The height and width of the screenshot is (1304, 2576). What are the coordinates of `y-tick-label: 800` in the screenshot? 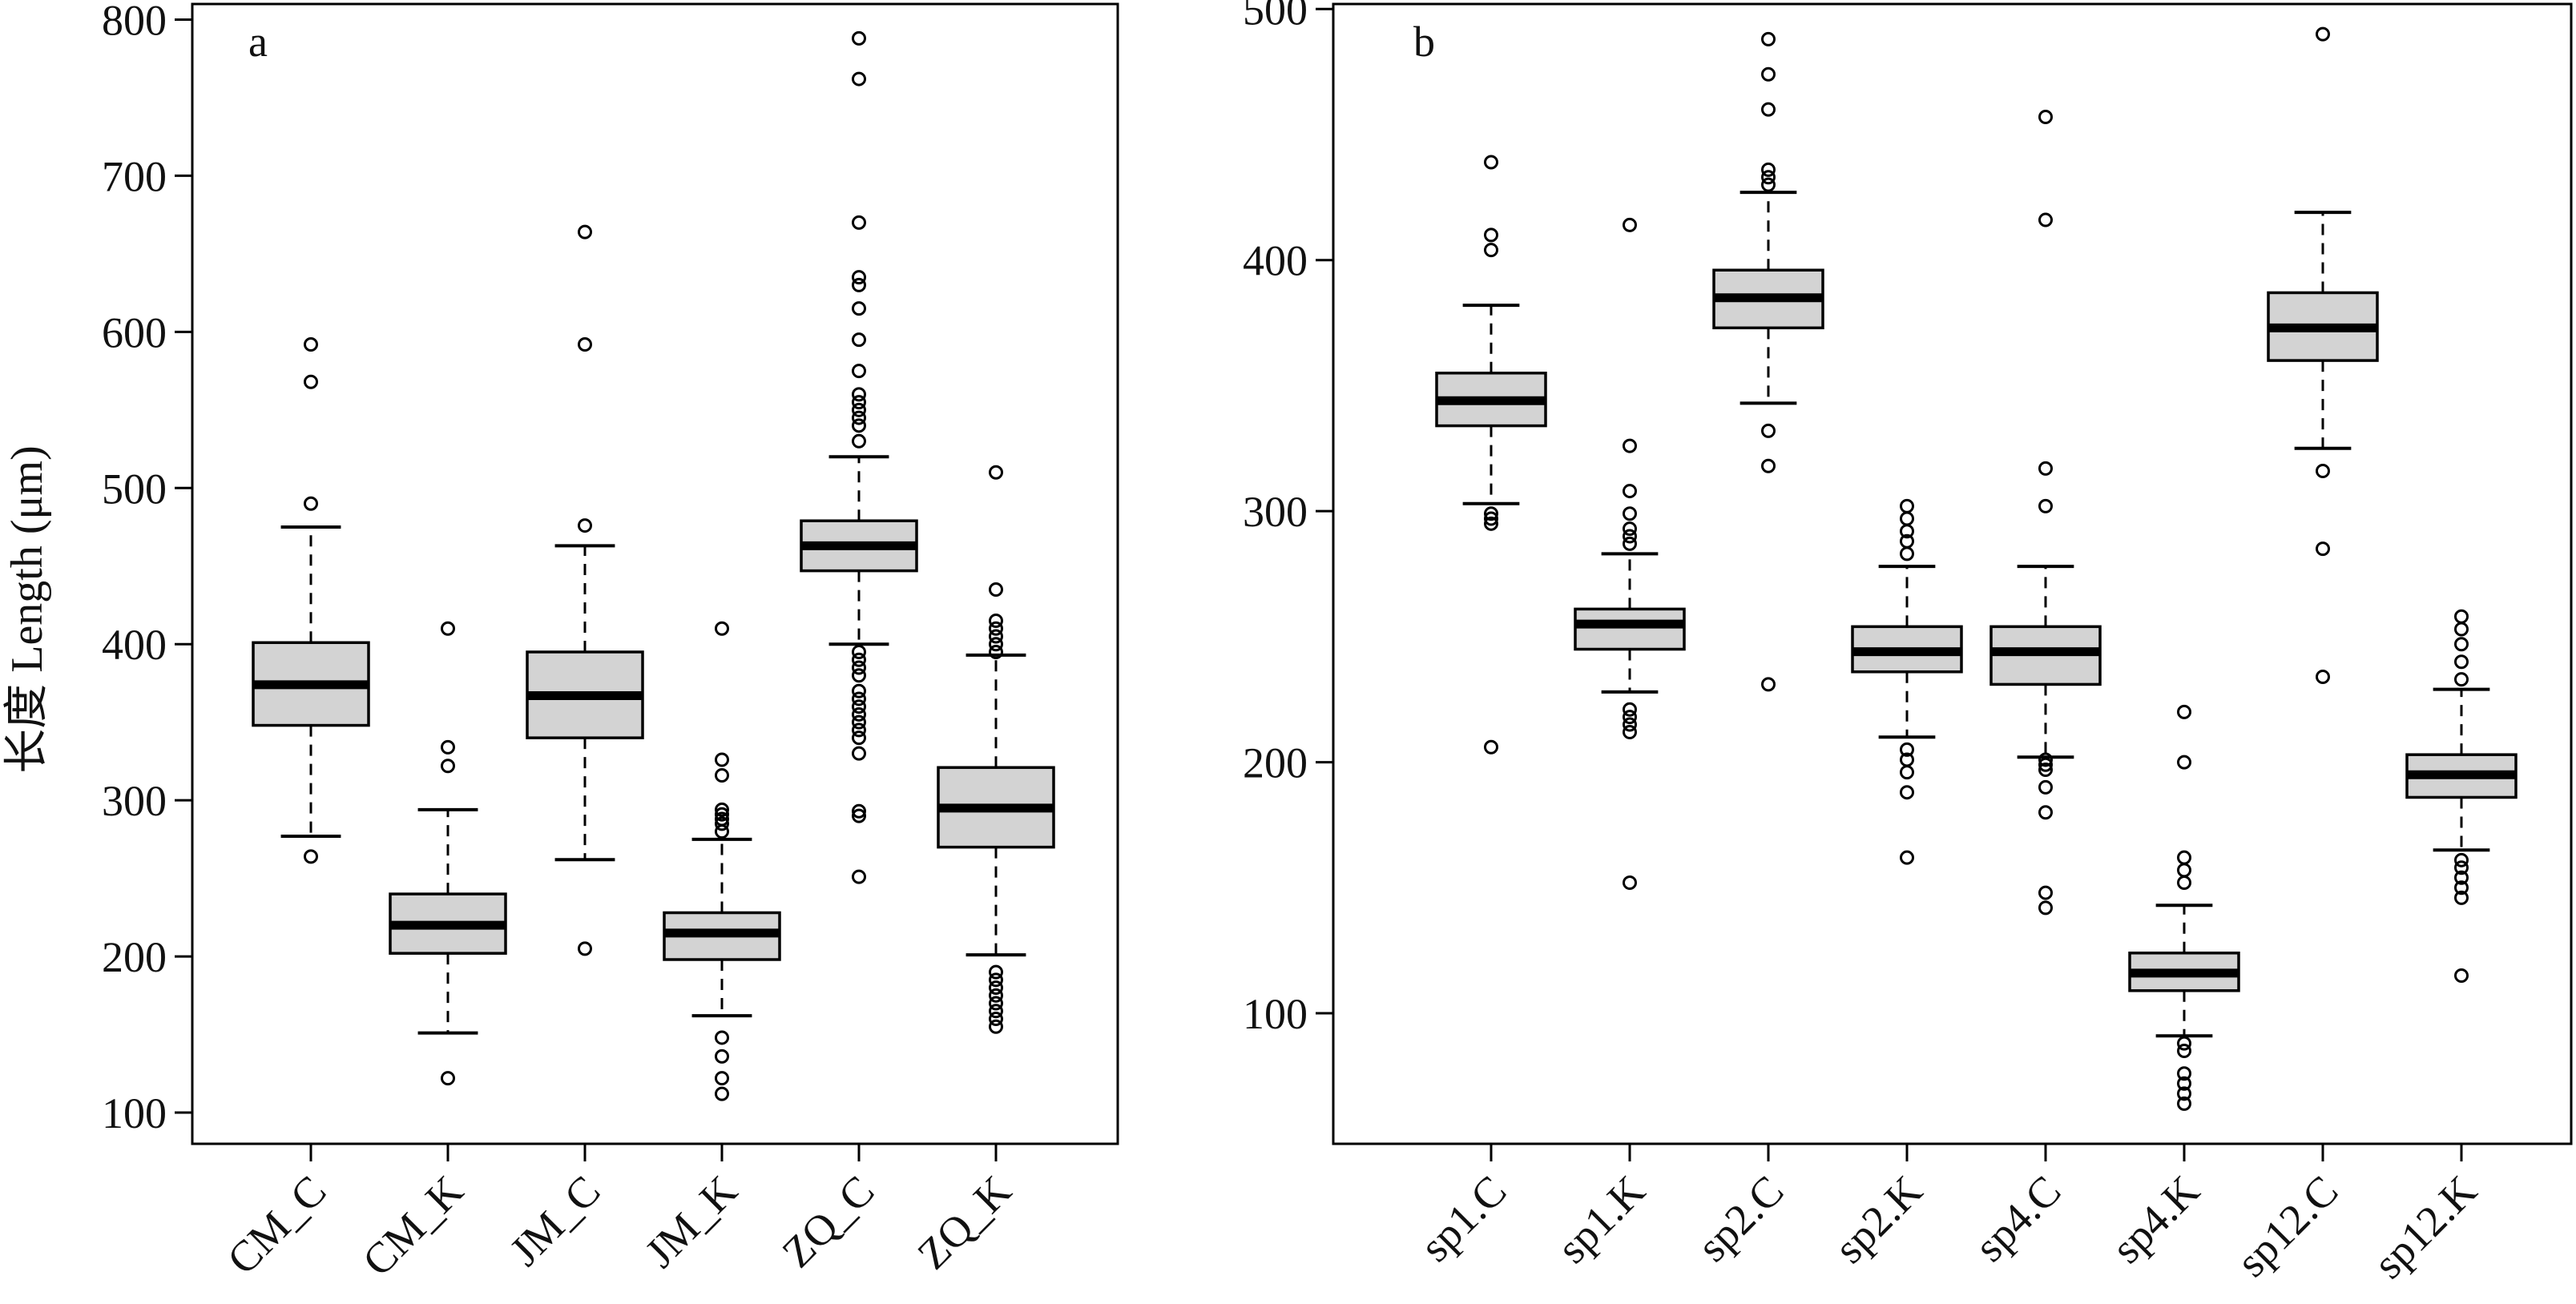 It's located at (134, 22).